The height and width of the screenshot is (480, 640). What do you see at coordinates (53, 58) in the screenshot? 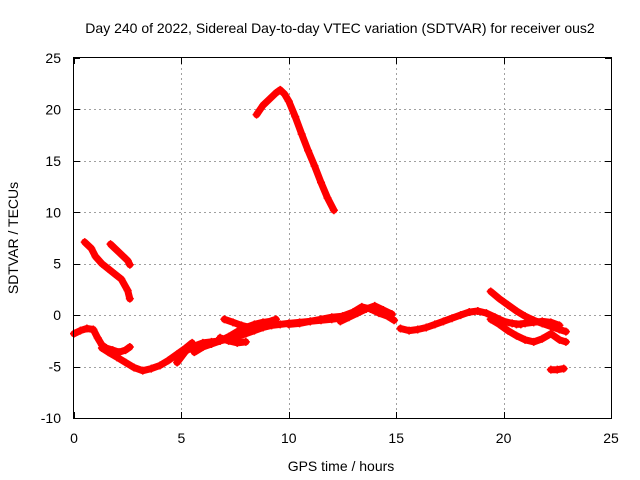
I see `y-tick-label: 25` at bounding box center [53, 58].